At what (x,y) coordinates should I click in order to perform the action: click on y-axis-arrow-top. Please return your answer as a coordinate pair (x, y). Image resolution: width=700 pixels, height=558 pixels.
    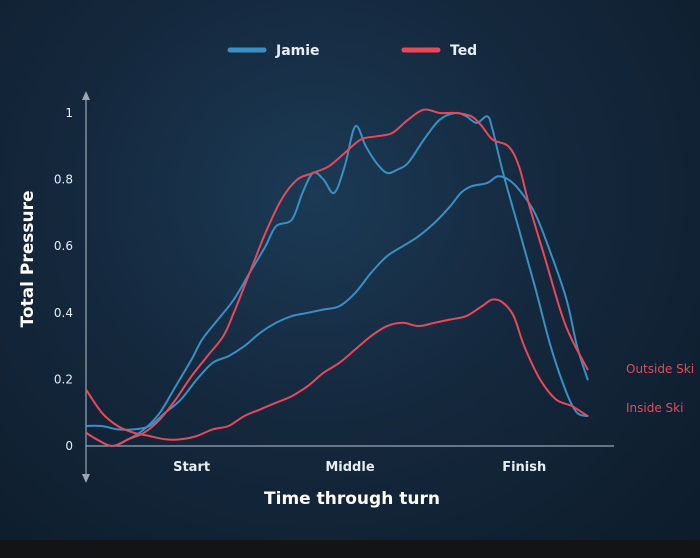
    Looking at the image, I should click on (86, 95).